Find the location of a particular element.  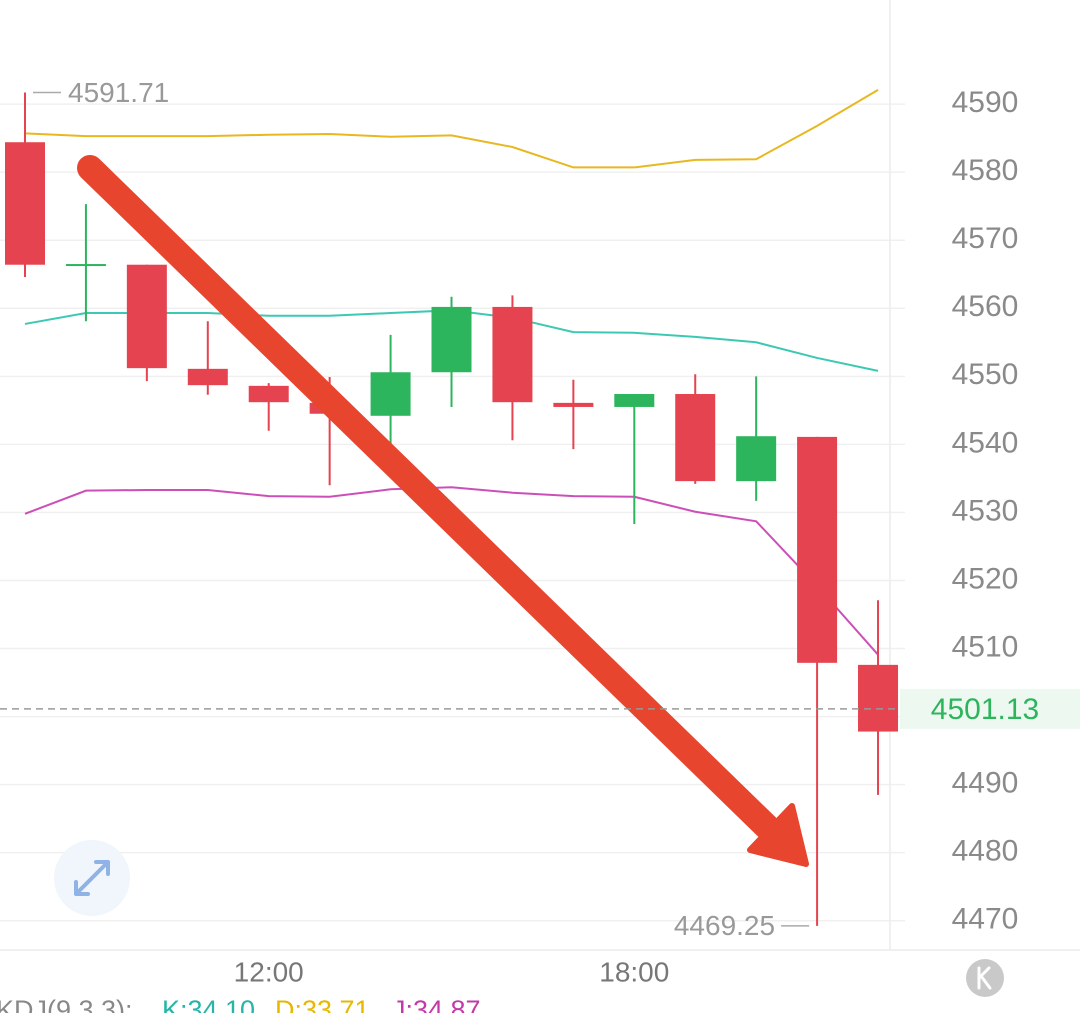

y-tick-label: 4560 is located at coordinates (985, 306).